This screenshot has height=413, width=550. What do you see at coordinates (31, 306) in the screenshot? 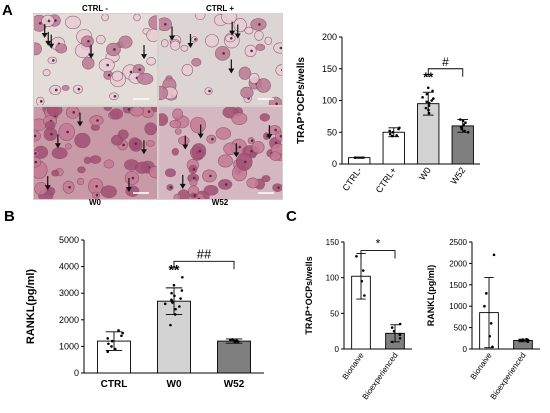
I see `y-axis-label: RANKL(pg/ml)` at bounding box center [31, 306].